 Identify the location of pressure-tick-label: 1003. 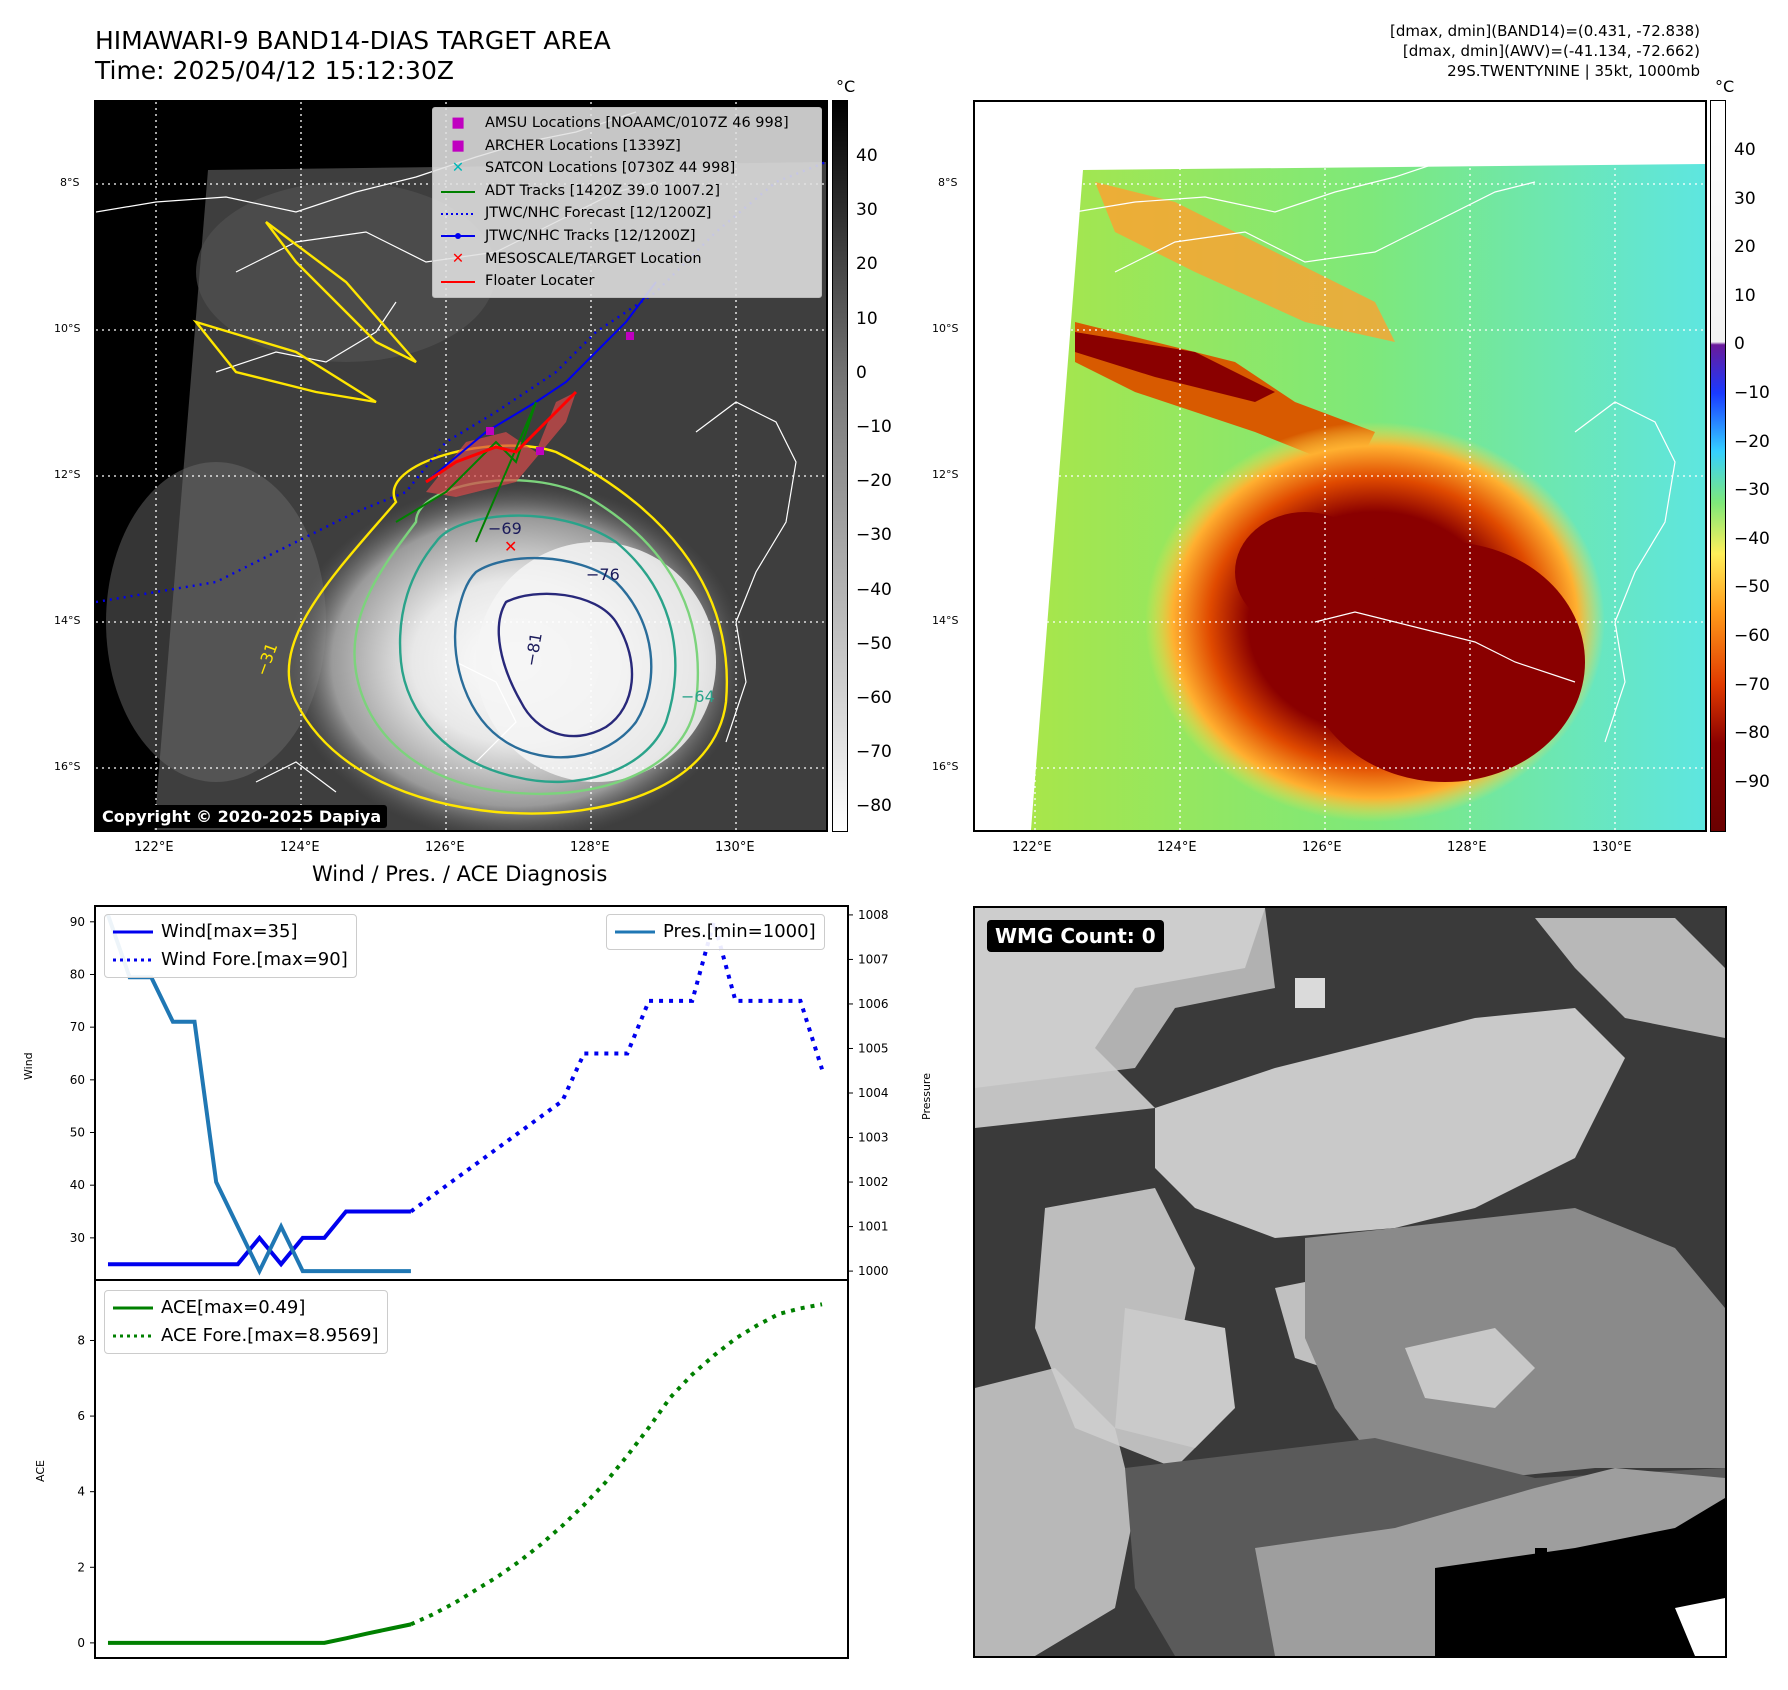
(873, 1138).